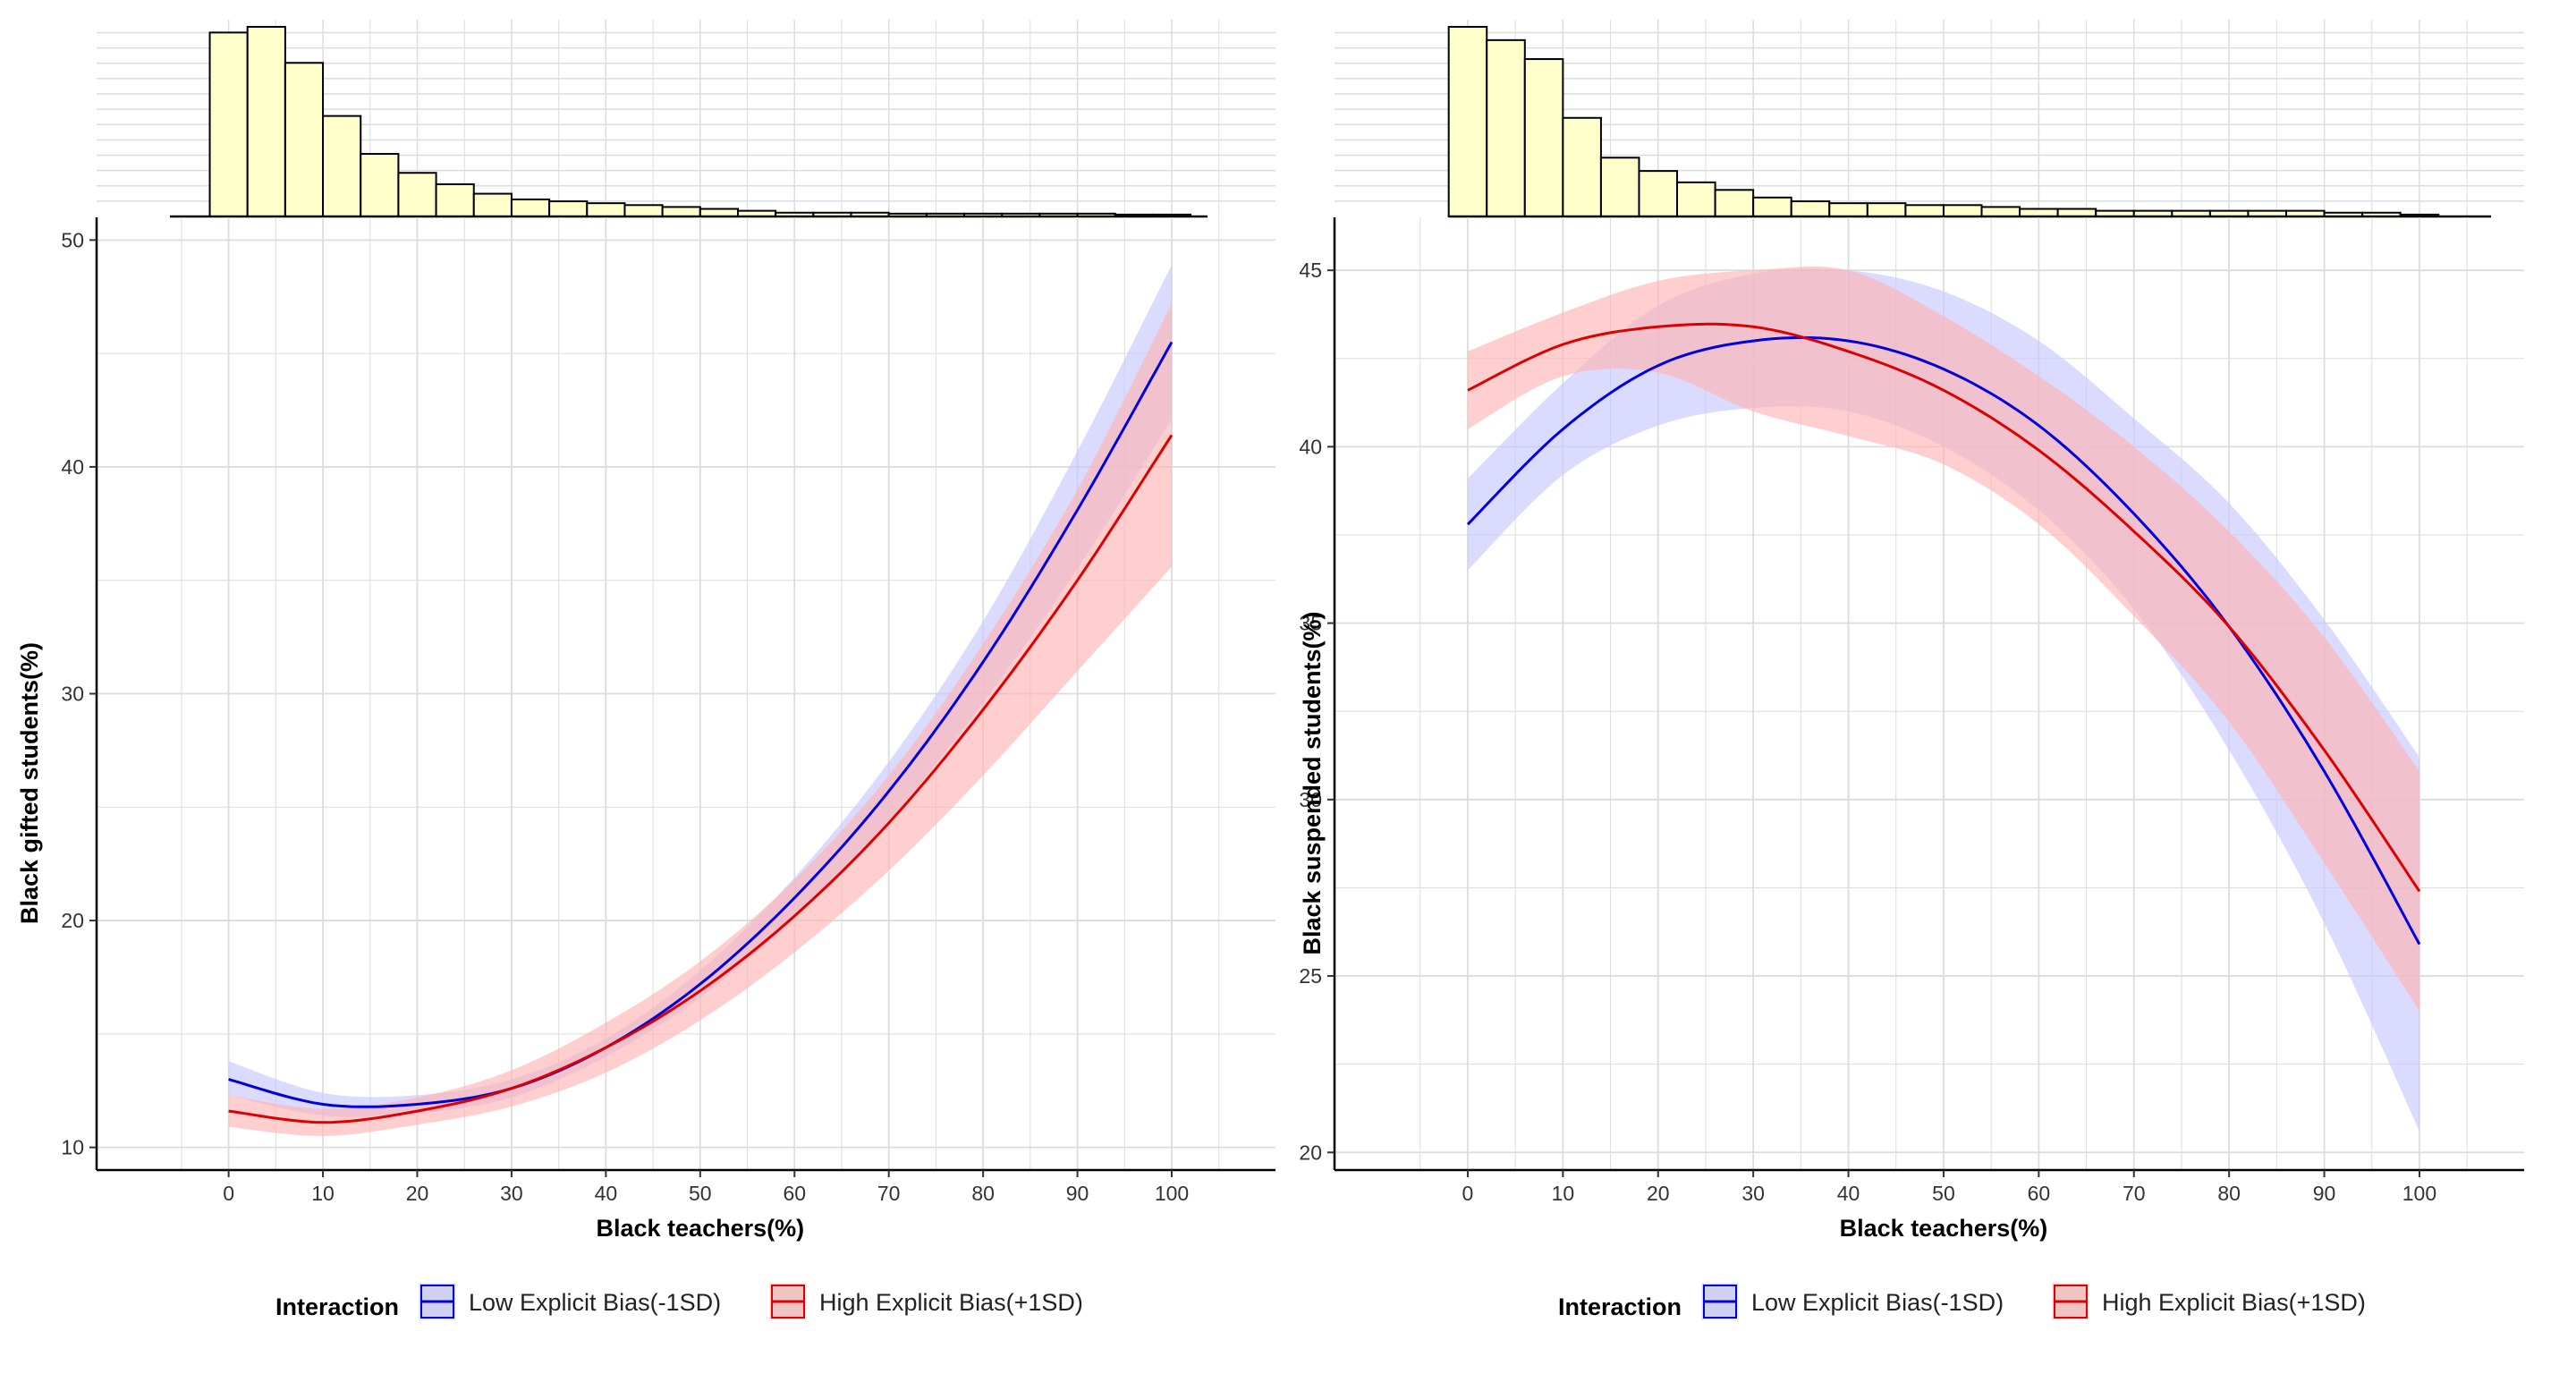  I want to click on y-tick-label: 10, so click(72, 1147).